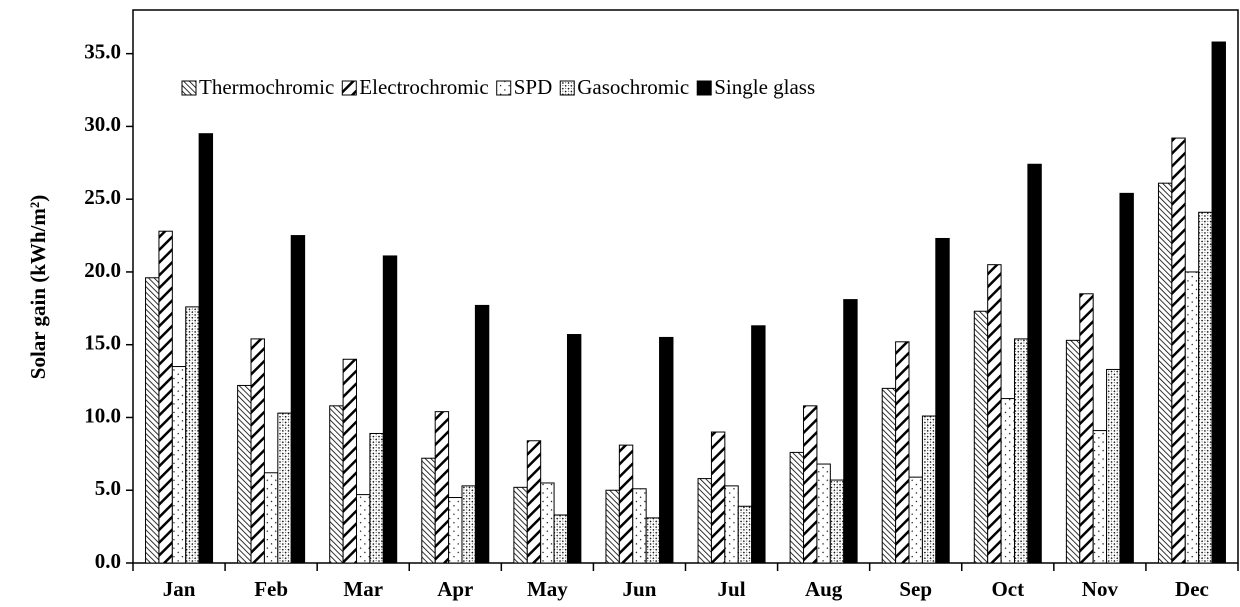  Describe the element at coordinates (547, 589) in the screenshot. I see `x-tick-label: May` at that location.